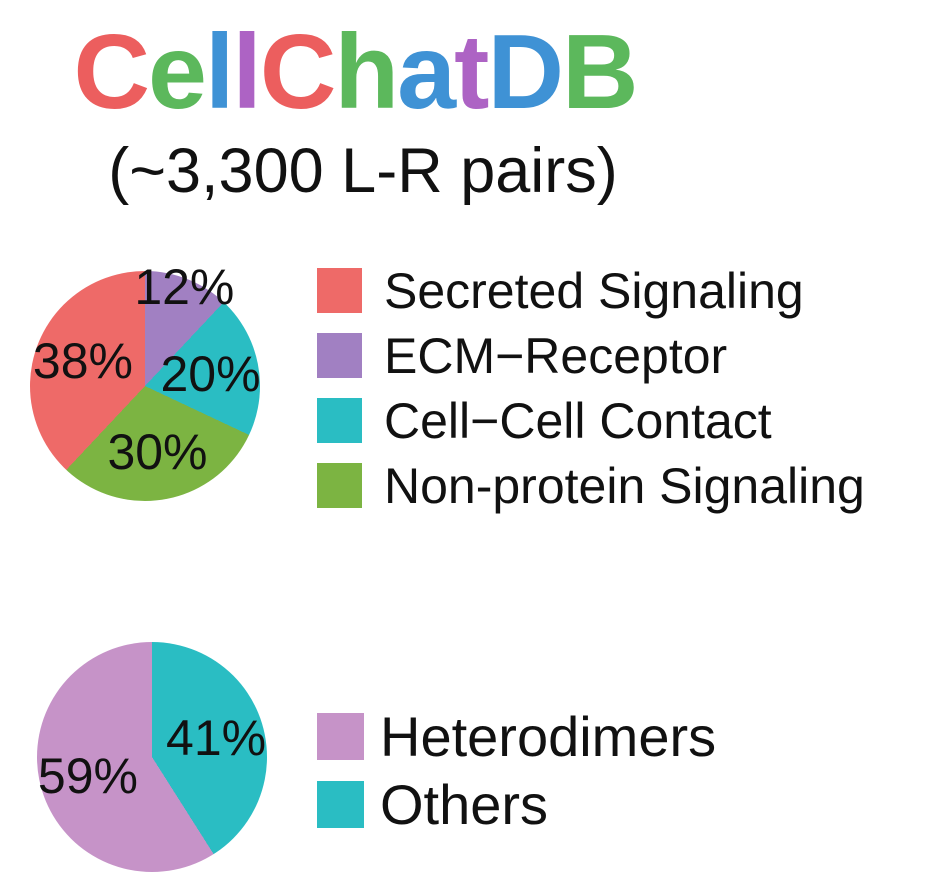  Describe the element at coordinates (366, 72) in the screenshot. I see `title-letter: h` at that location.